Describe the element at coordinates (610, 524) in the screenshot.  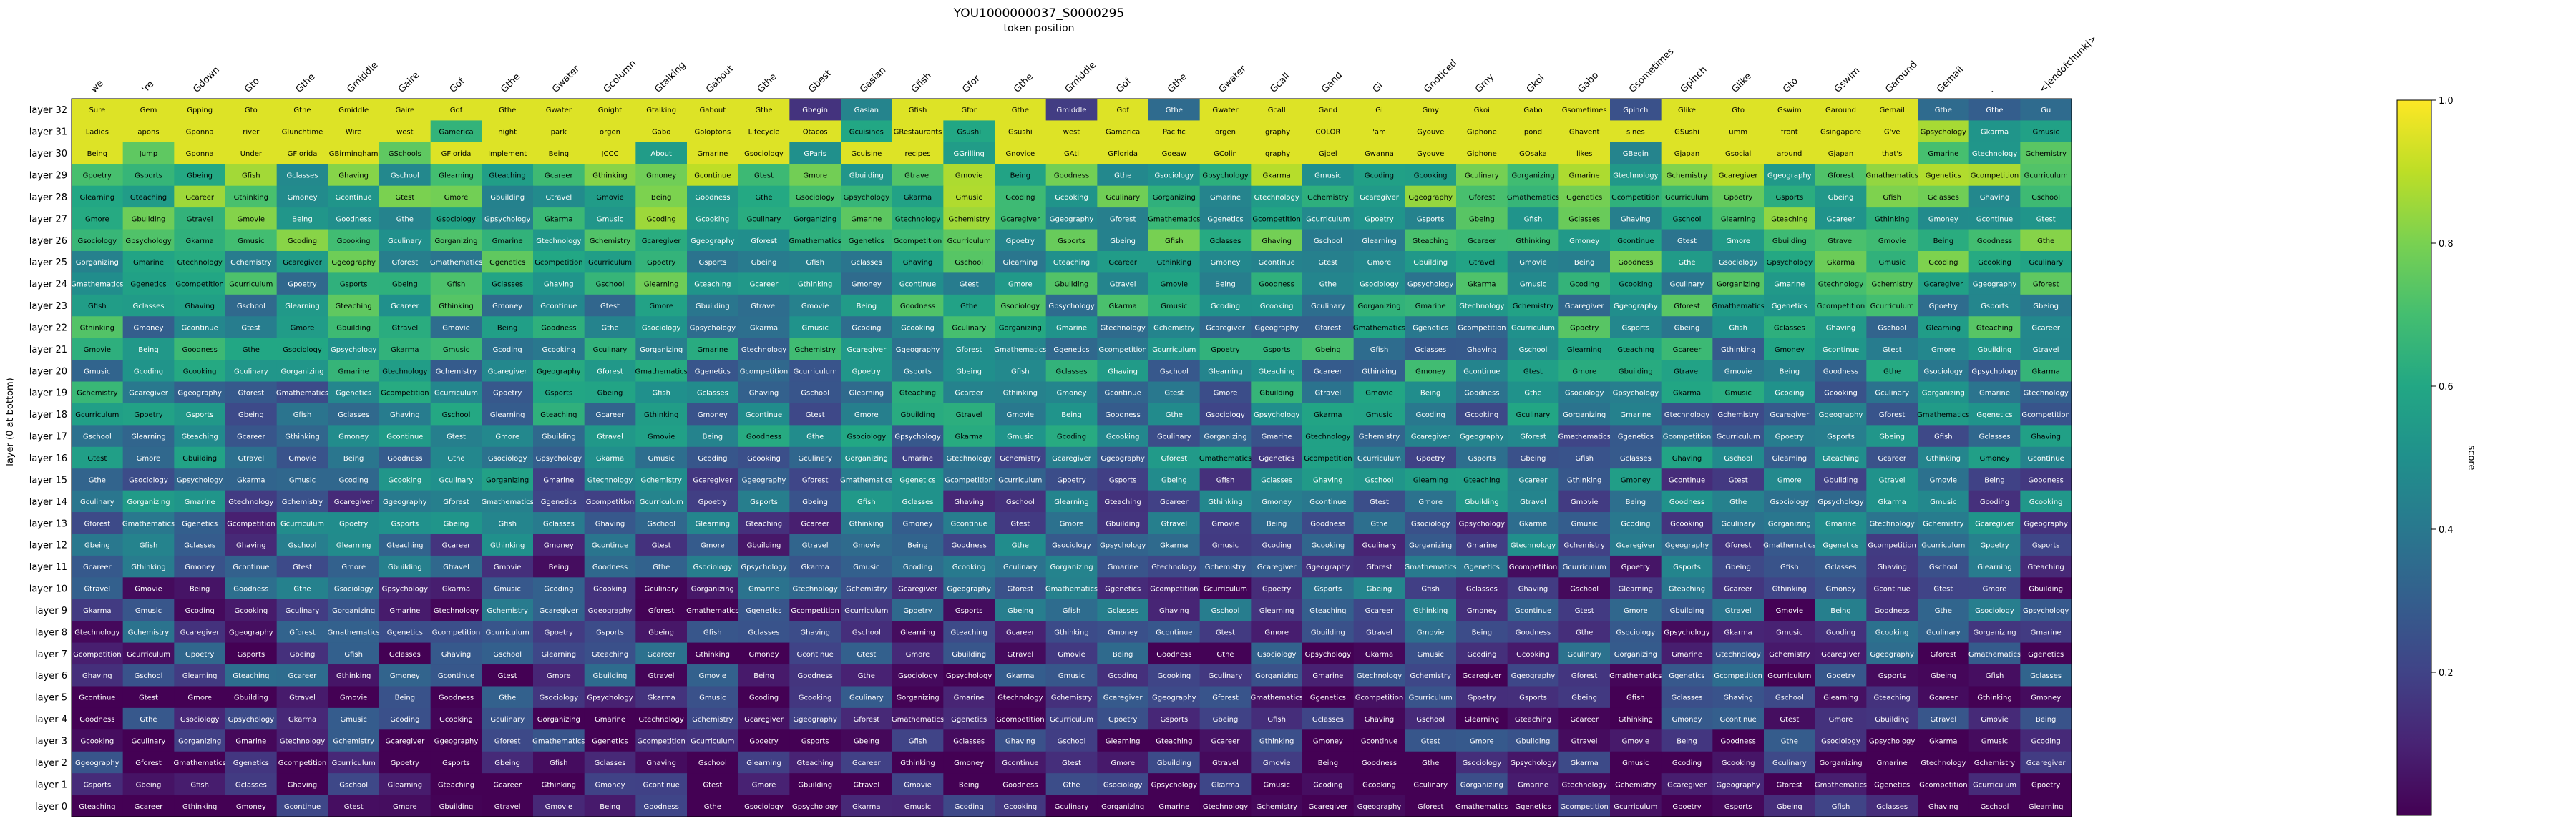
I see `cell-token-label: Ghaving` at that location.